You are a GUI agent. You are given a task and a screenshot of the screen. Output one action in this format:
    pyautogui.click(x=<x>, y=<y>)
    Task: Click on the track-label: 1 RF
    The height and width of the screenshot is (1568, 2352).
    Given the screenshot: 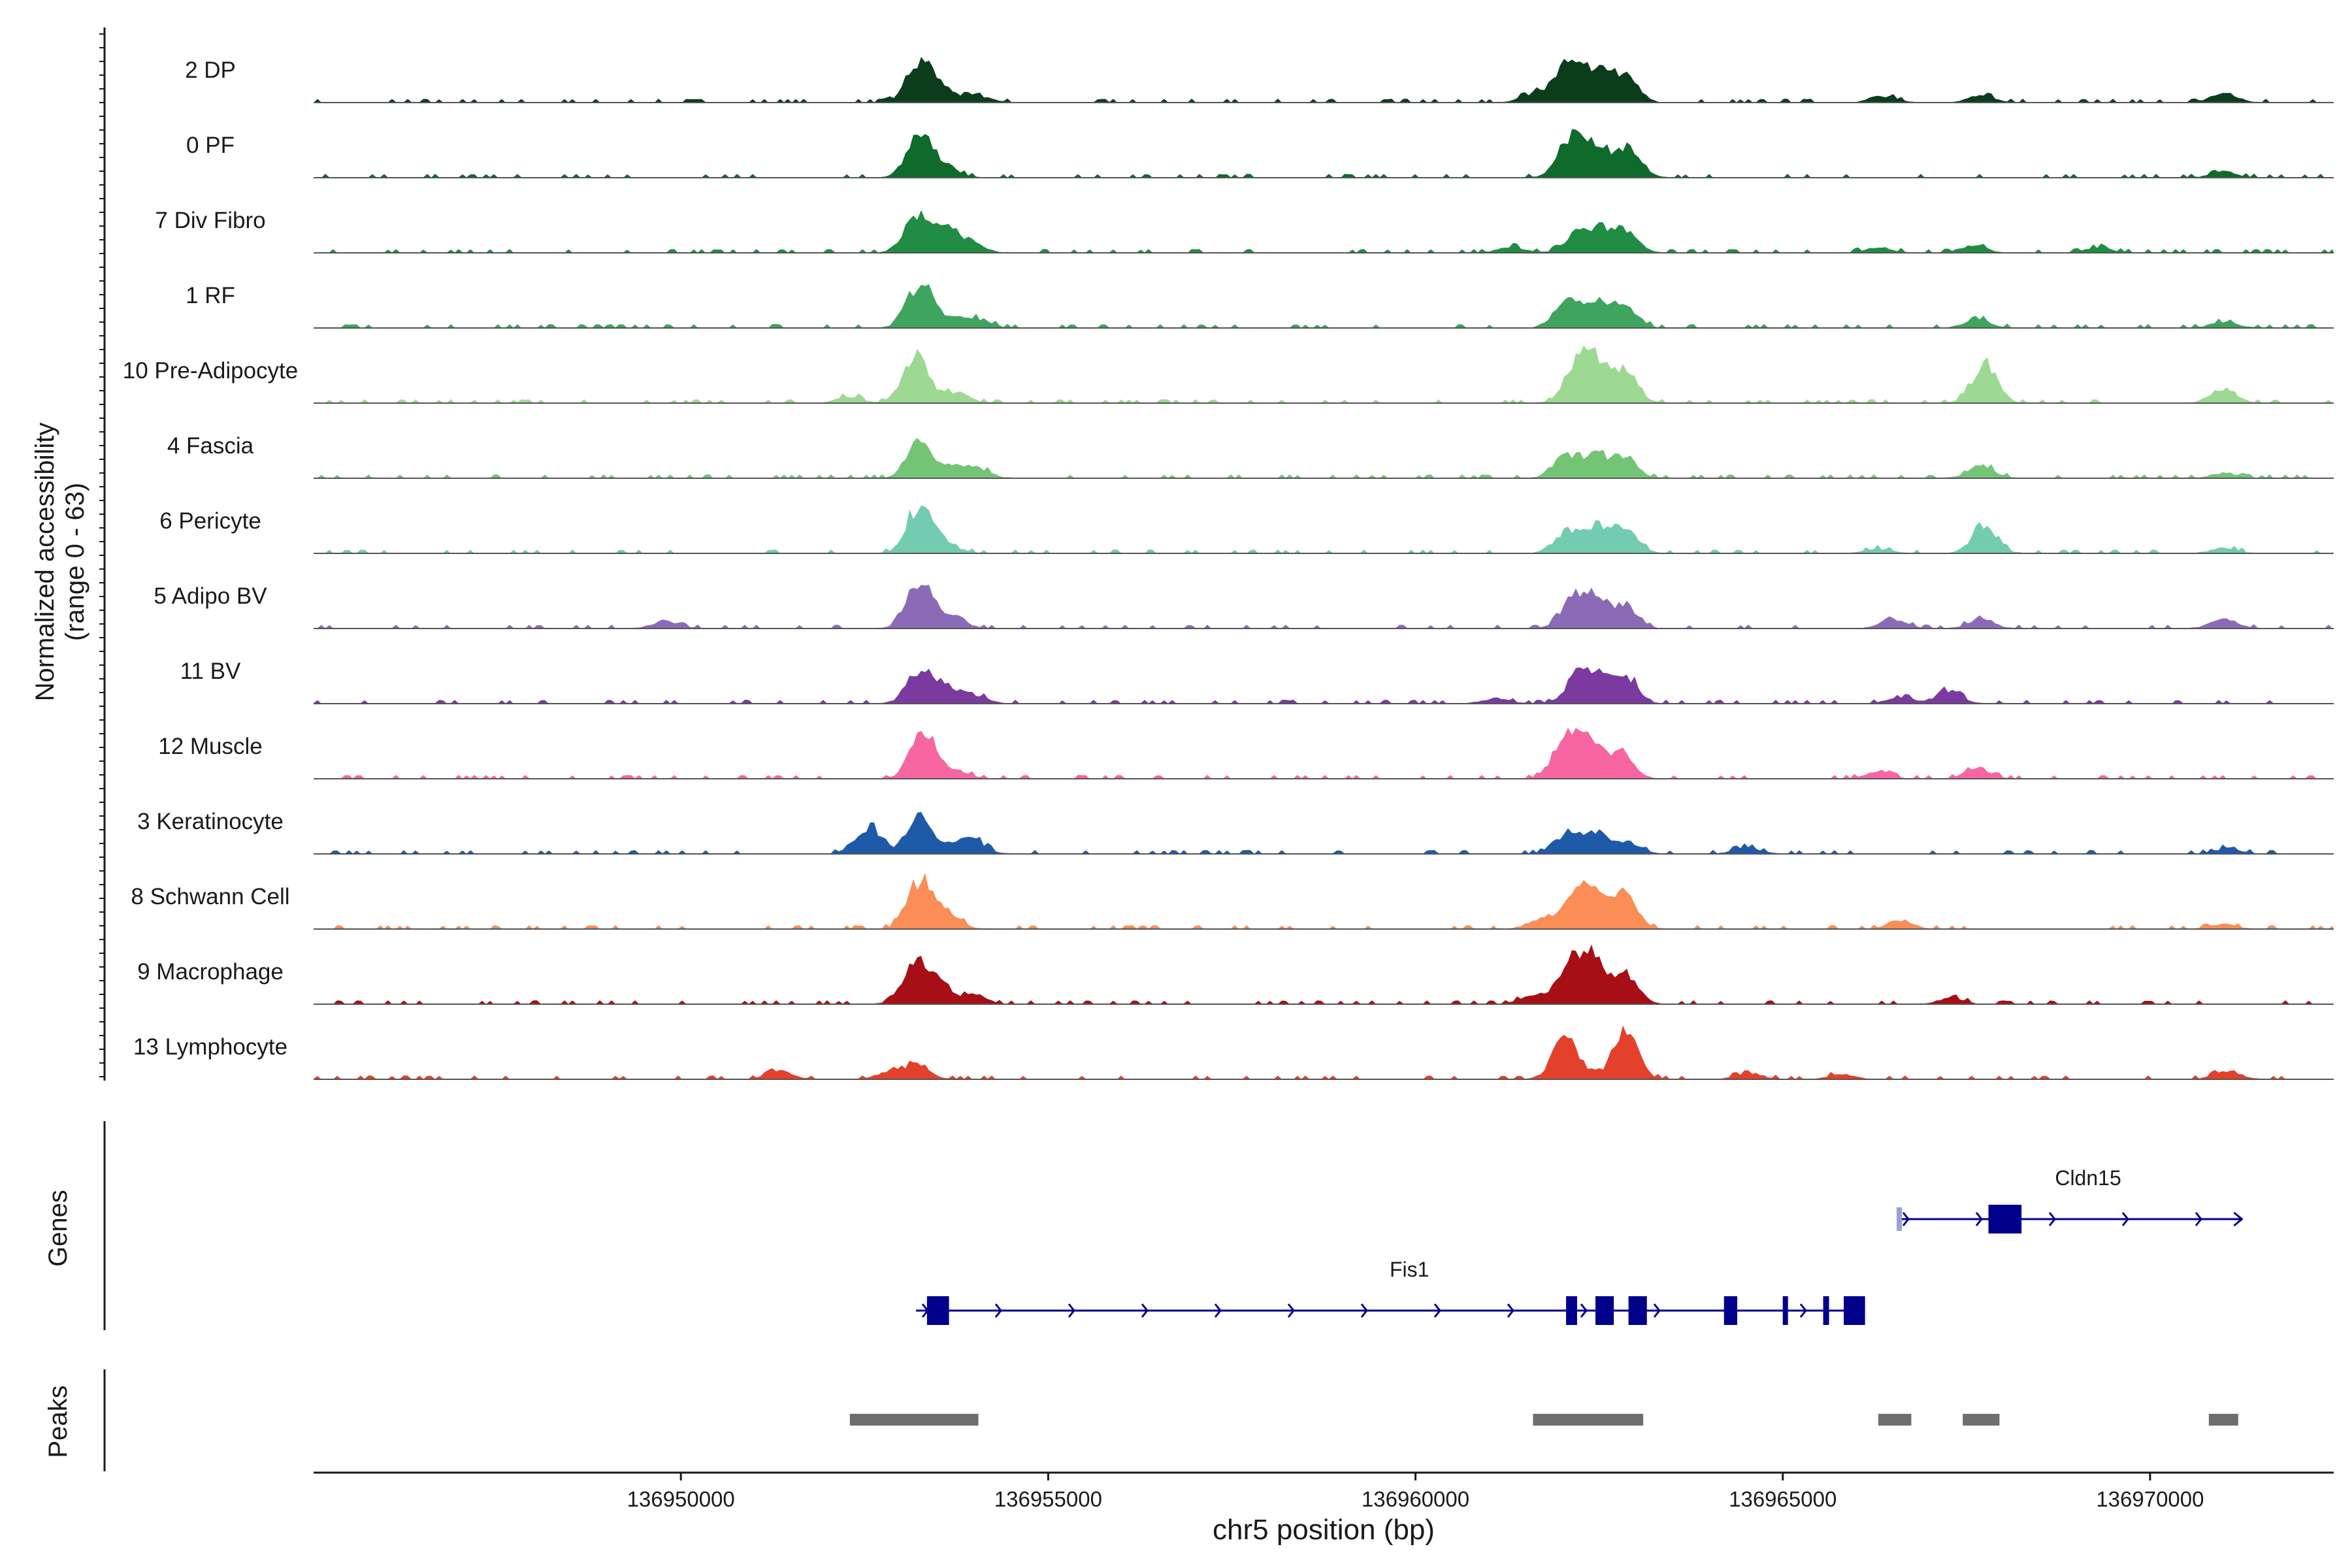 What is the action you would take?
    pyautogui.click(x=210, y=295)
    